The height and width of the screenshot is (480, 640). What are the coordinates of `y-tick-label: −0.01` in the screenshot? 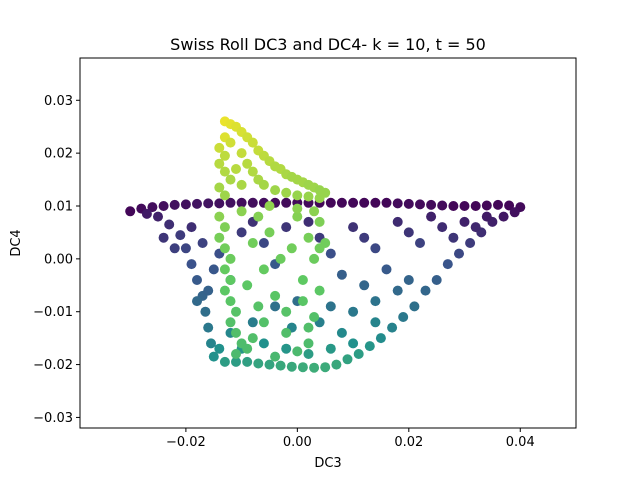 It's located at (53, 312).